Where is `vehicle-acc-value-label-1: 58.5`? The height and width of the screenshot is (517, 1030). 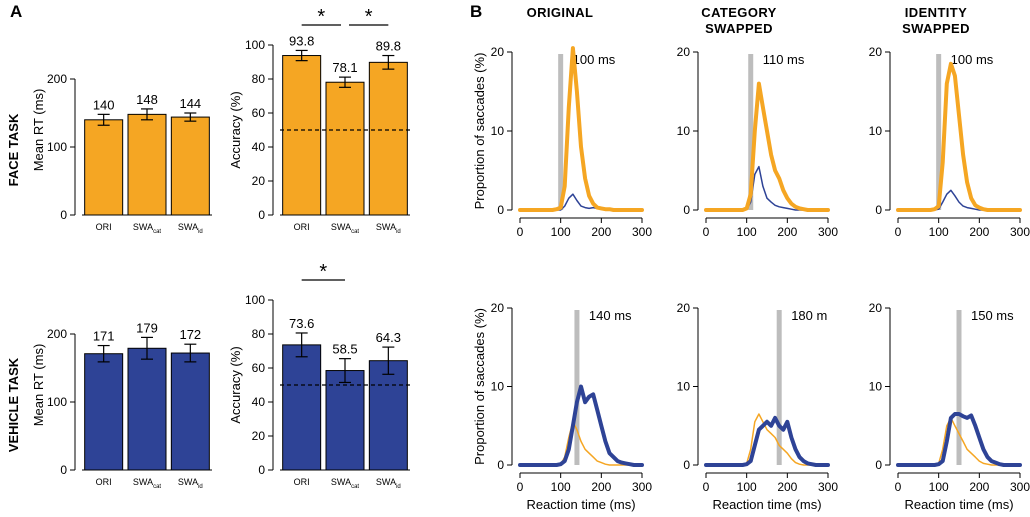 vehicle-acc-value-label-1: 58.5 is located at coordinates (344, 349).